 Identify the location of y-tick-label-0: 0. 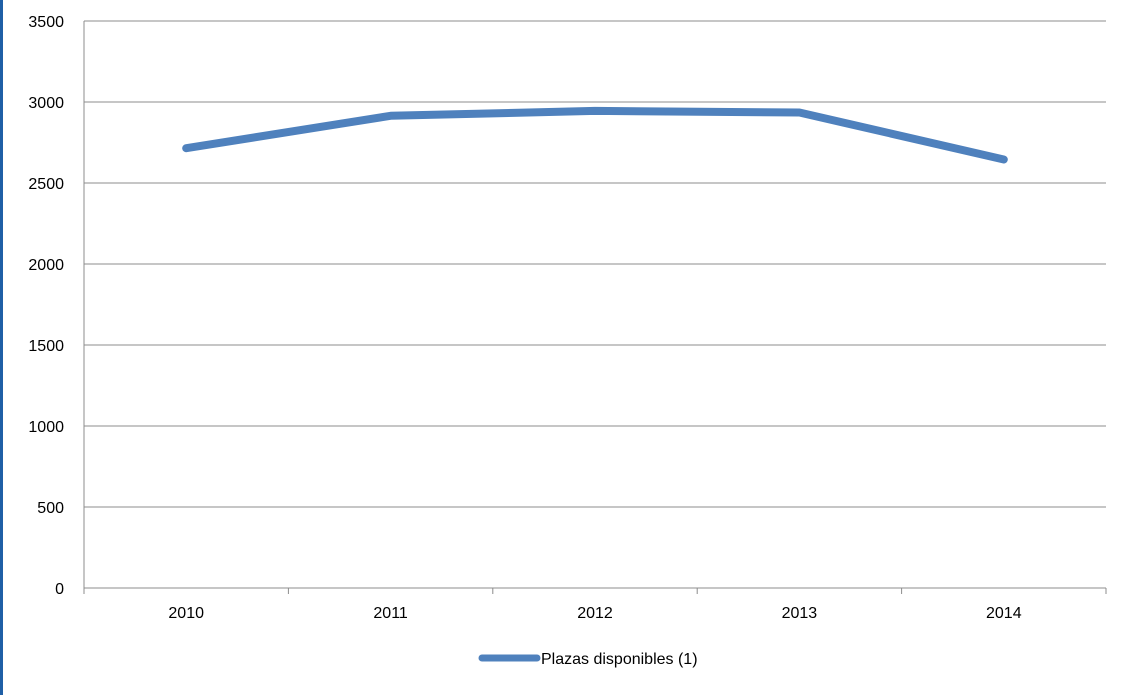
(59, 589).